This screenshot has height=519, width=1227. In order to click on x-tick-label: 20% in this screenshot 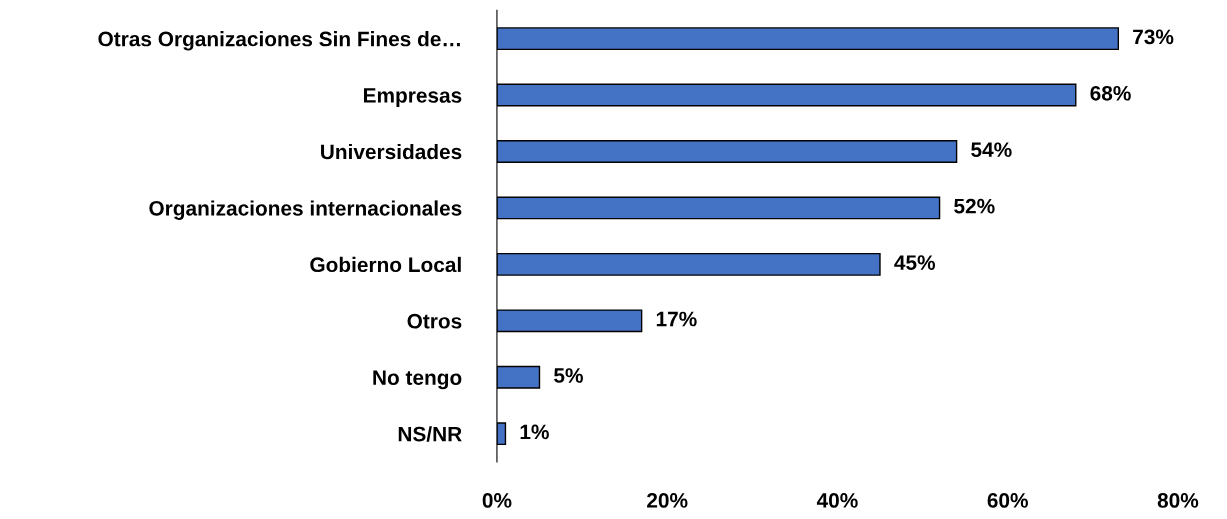, I will do `click(667, 500)`.